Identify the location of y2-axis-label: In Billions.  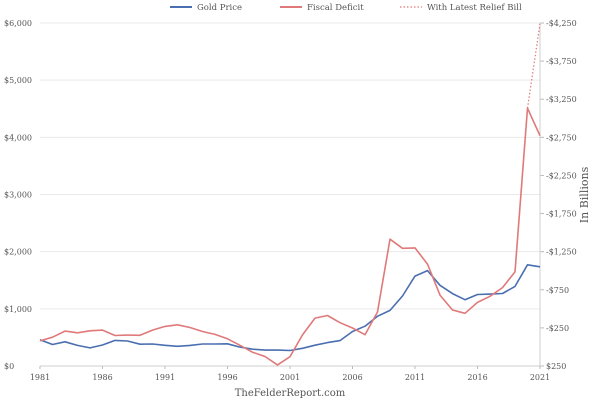
(584, 194).